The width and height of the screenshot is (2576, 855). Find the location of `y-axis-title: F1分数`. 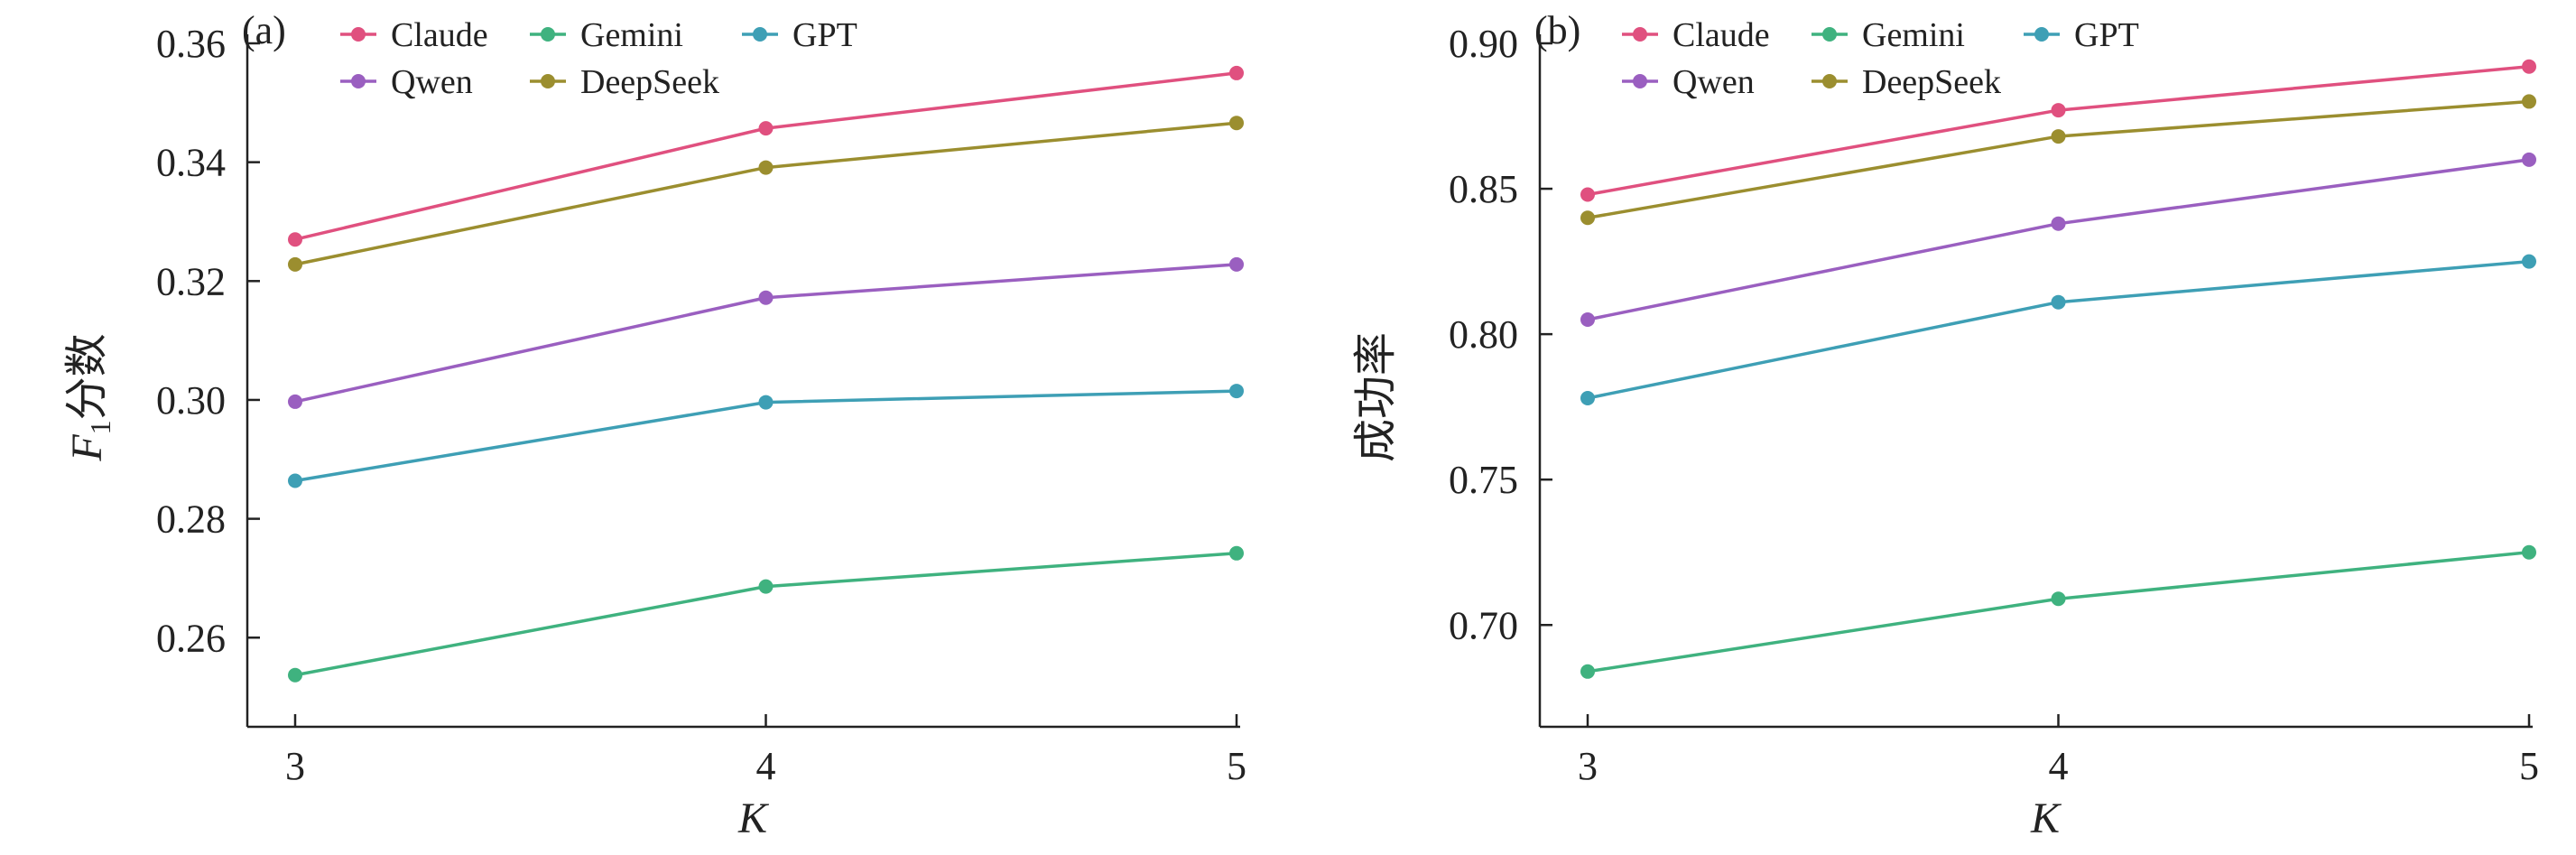

y-axis-title: F1分数 is located at coordinates (89, 397).